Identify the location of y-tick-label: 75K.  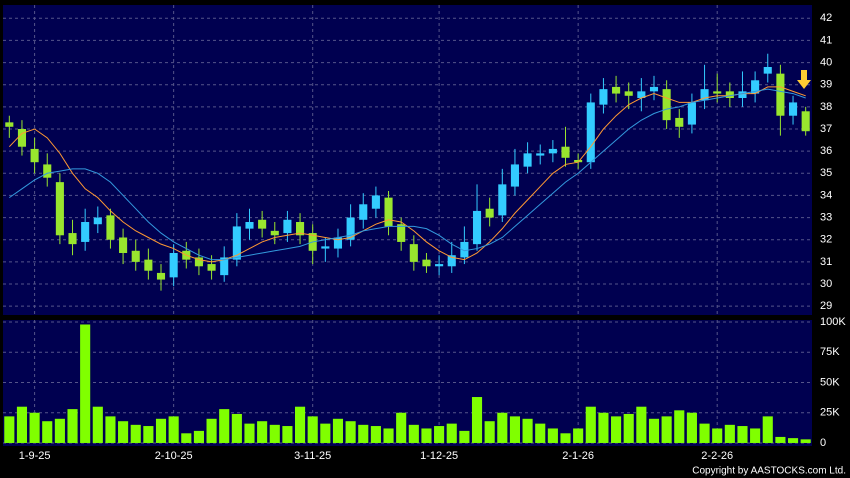
(830, 352).